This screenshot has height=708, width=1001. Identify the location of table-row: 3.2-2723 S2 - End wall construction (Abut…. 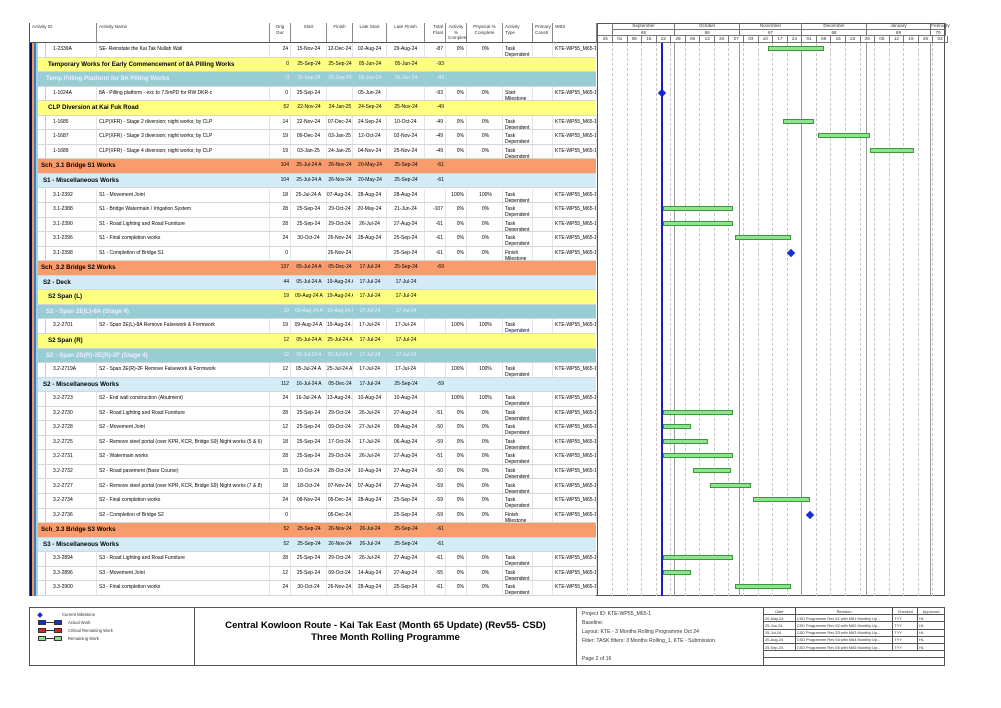
(313, 399).